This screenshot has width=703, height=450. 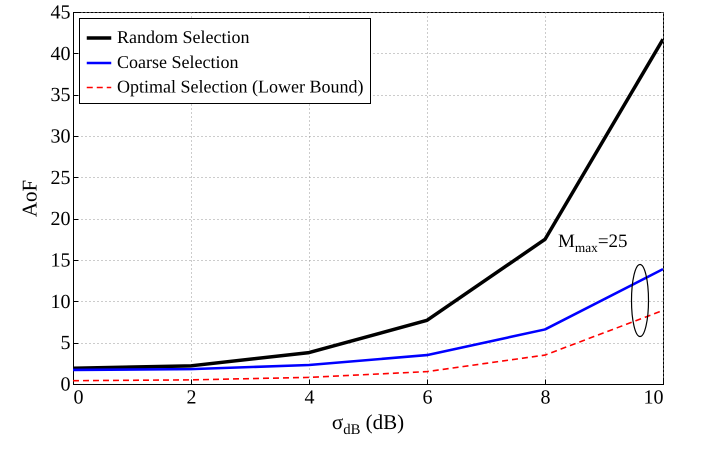 What do you see at coordinates (545, 397) in the screenshot?
I see `x-tick-label: 8` at bounding box center [545, 397].